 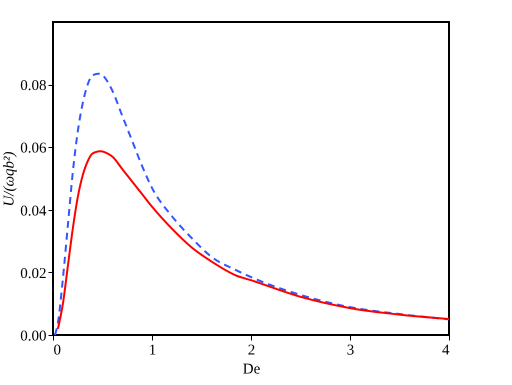 I want to click on y-tick-label: 0.04, so click(x=33, y=211).